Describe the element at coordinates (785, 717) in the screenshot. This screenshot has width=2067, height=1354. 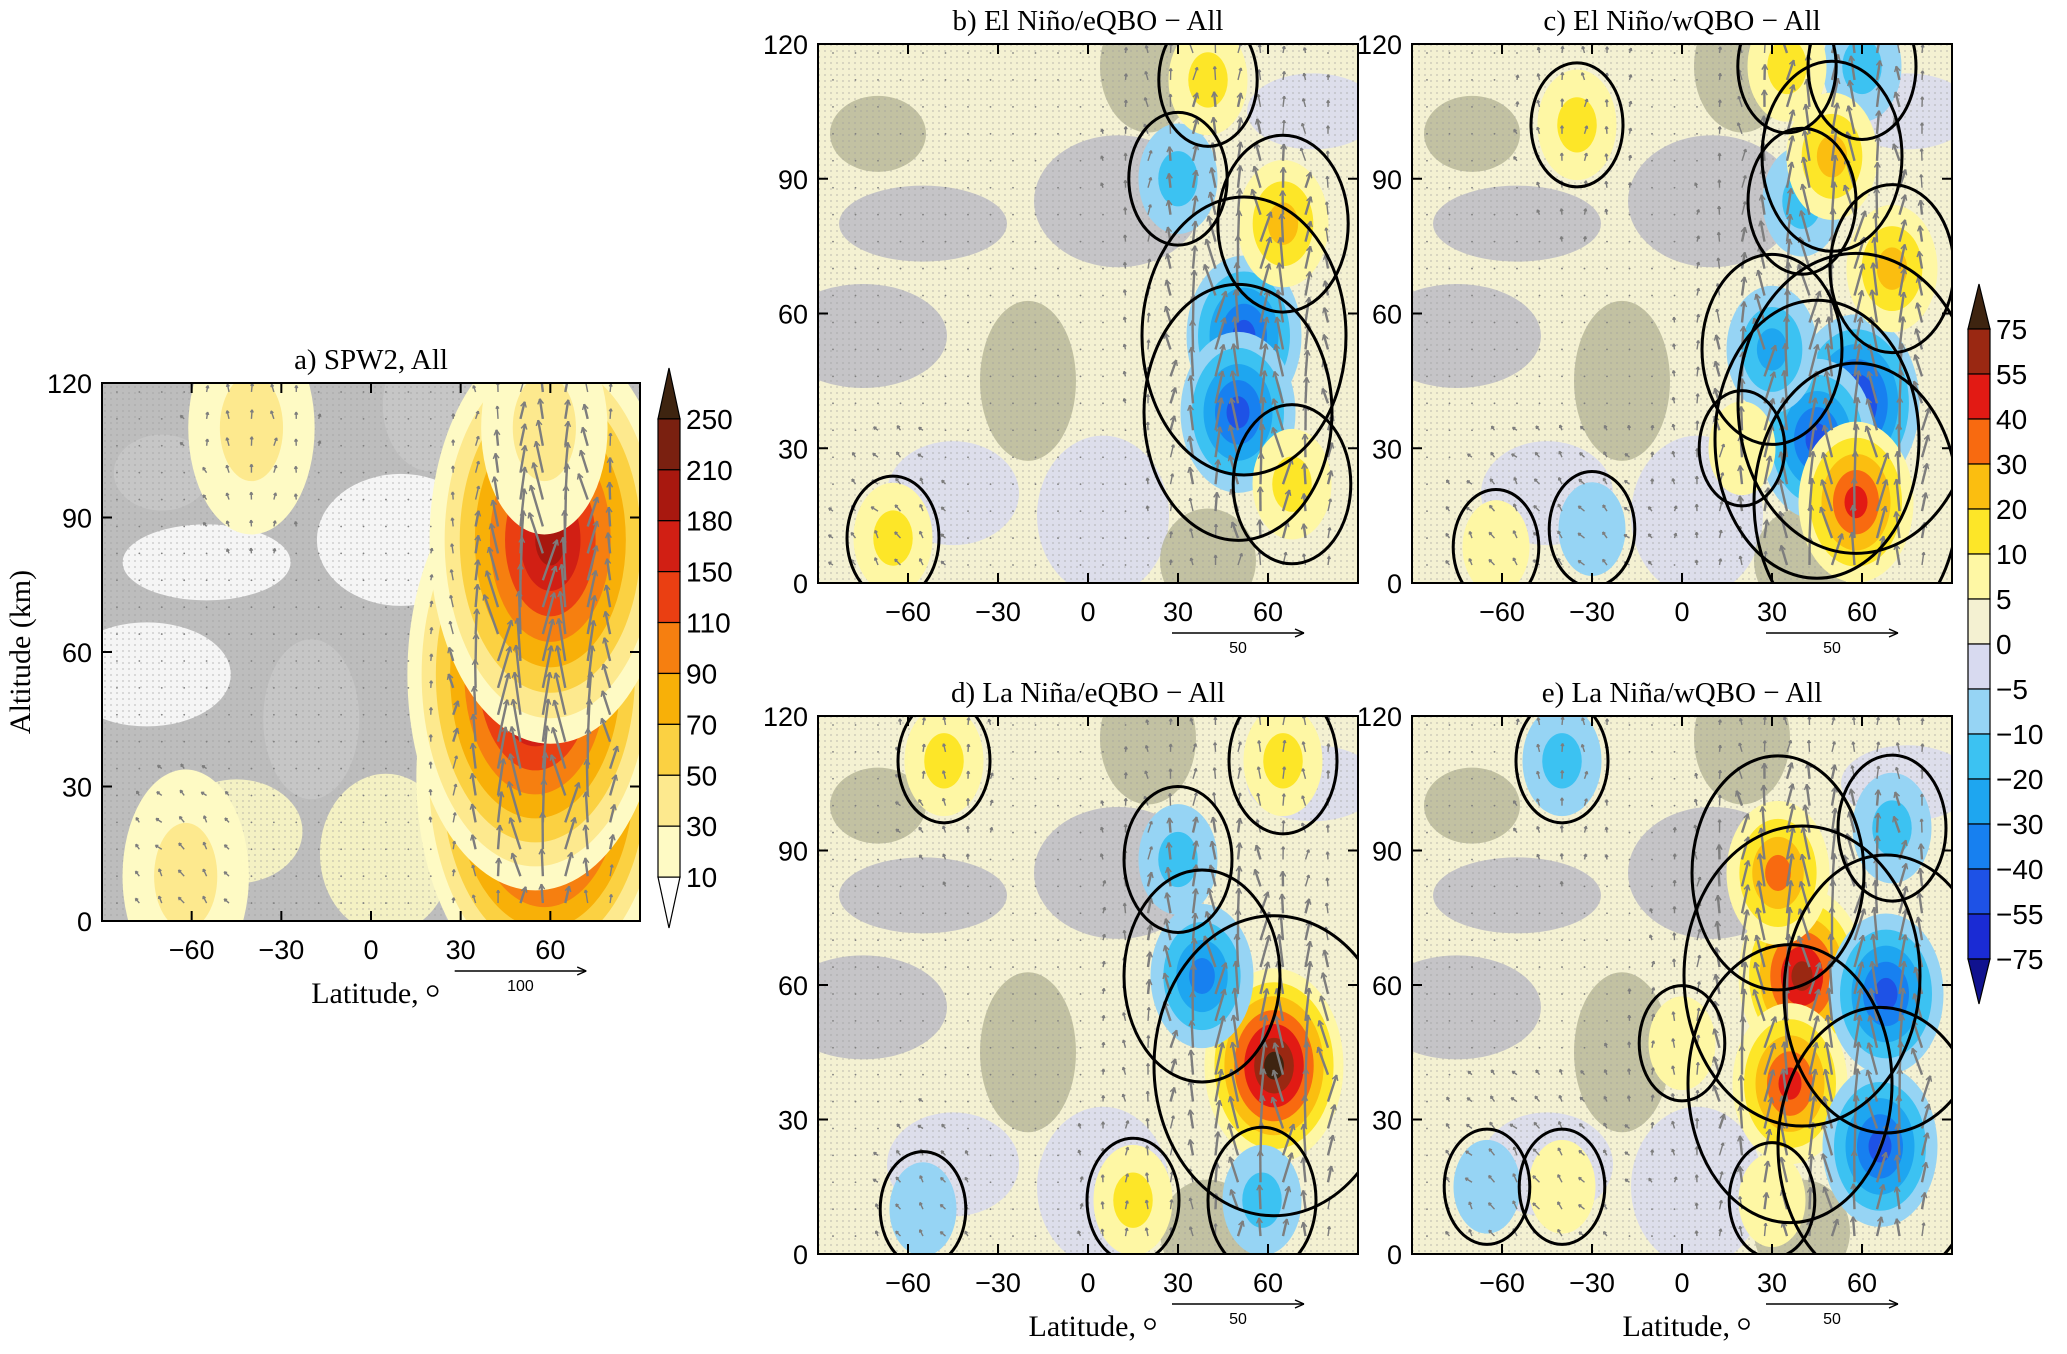
I see `y-tick-label: 120` at that location.